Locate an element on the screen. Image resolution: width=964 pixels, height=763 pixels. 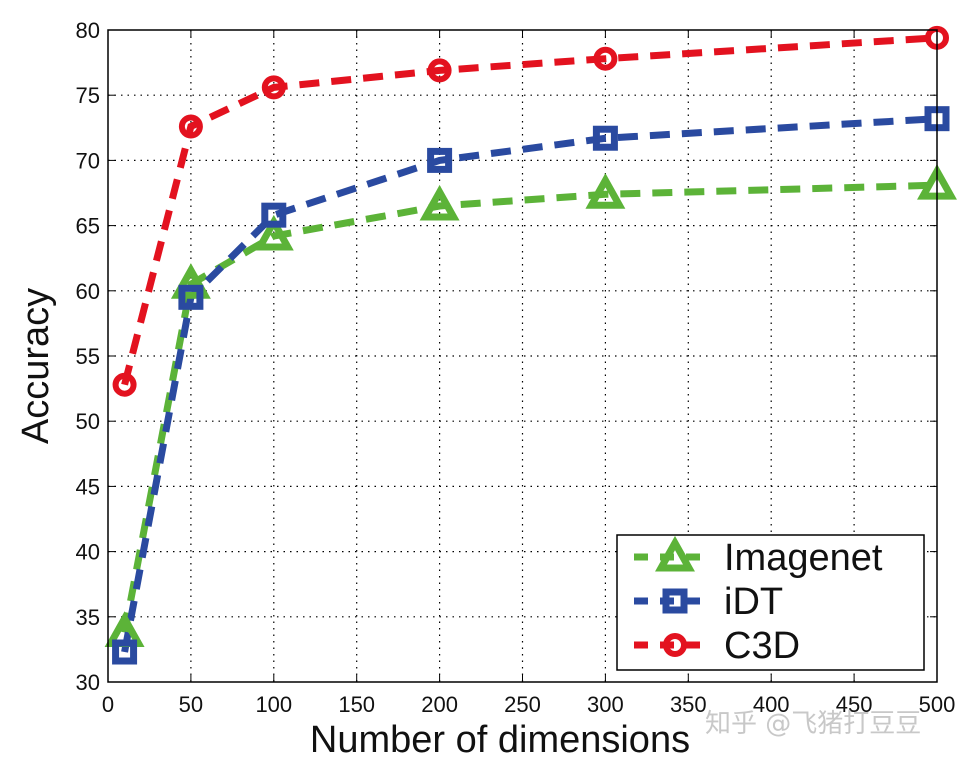
square-icon is located at coordinates (675, 601).